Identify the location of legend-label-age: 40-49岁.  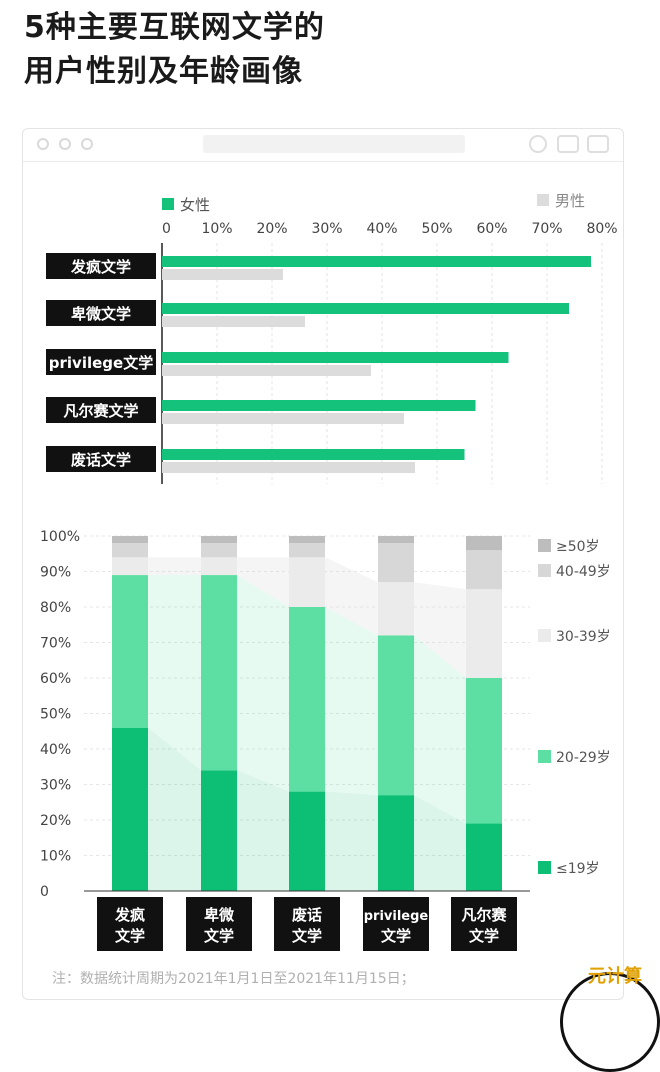
(583, 572).